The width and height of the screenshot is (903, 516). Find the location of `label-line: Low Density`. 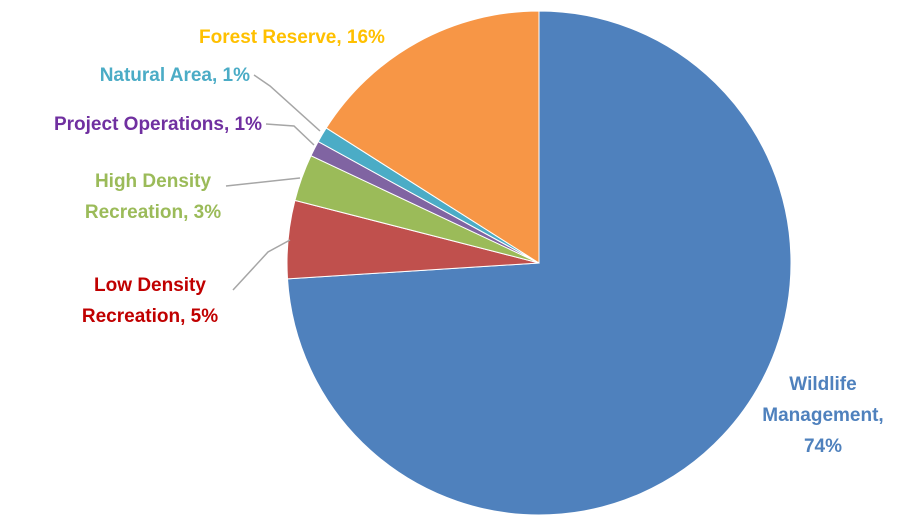

label-line: Low Density is located at coordinates (150, 285).